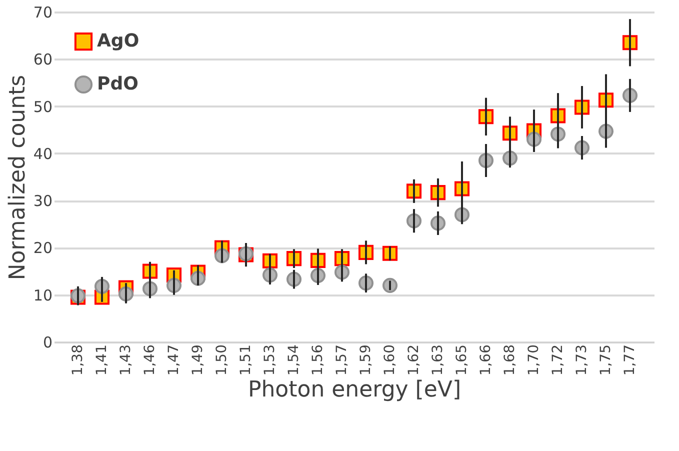  What do you see at coordinates (118, 41) in the screenshot?
I see `legend-label: AgO` at bounding box center [118, 41].